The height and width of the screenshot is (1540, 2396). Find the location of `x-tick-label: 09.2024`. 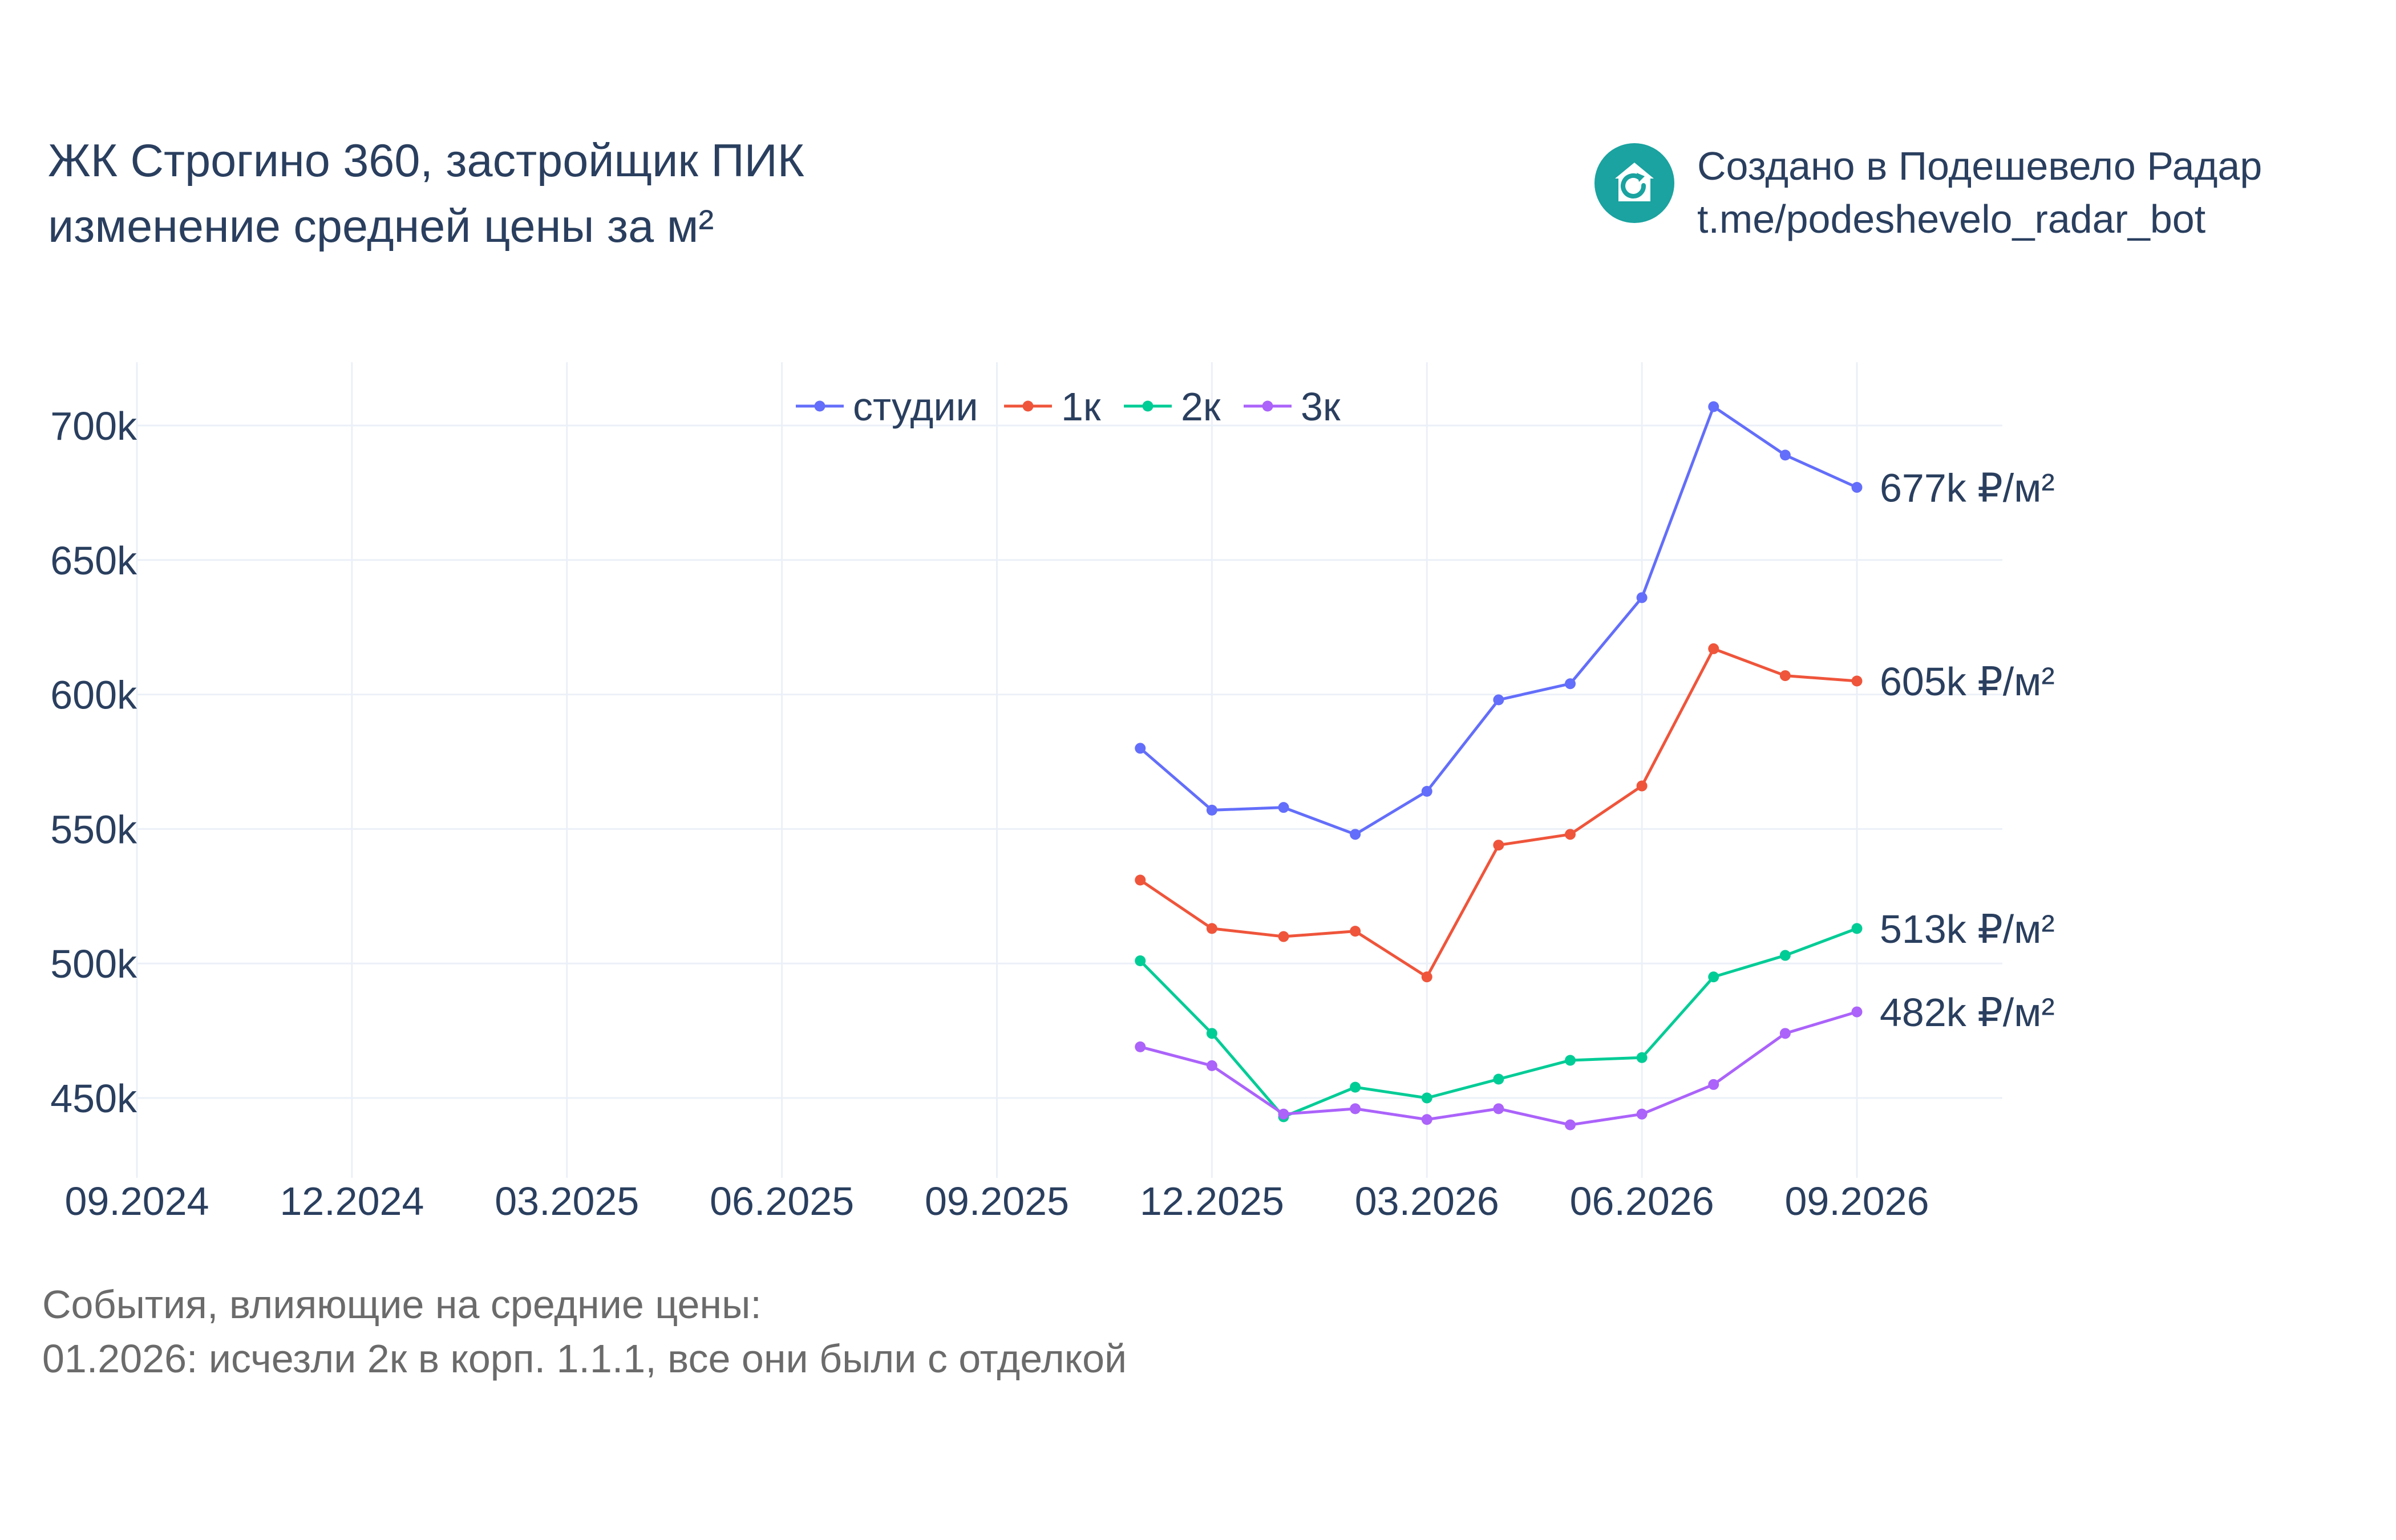

x-tick-label: 09.2024 is located at coordinates (136, 1201).